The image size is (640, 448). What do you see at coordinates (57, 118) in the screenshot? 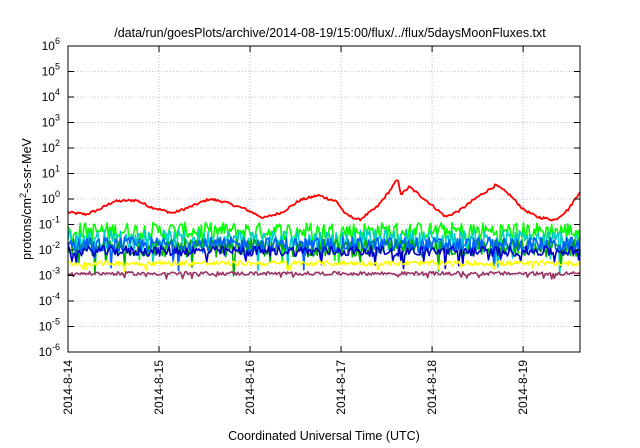
I see `y-tick-label-exp: 3` at bounding box center [57, 118].